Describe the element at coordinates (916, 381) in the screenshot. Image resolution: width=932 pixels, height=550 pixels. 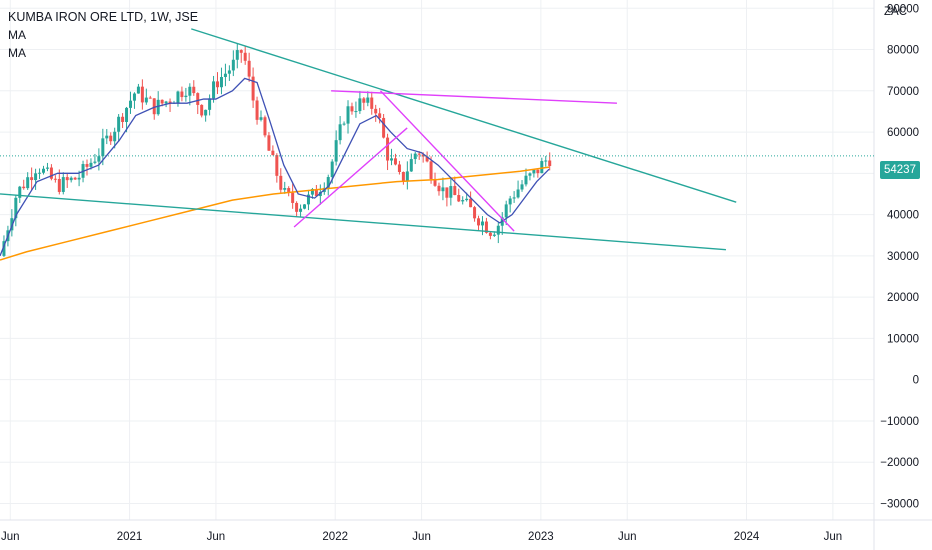
I see `y-tick-label: 0` at that location.